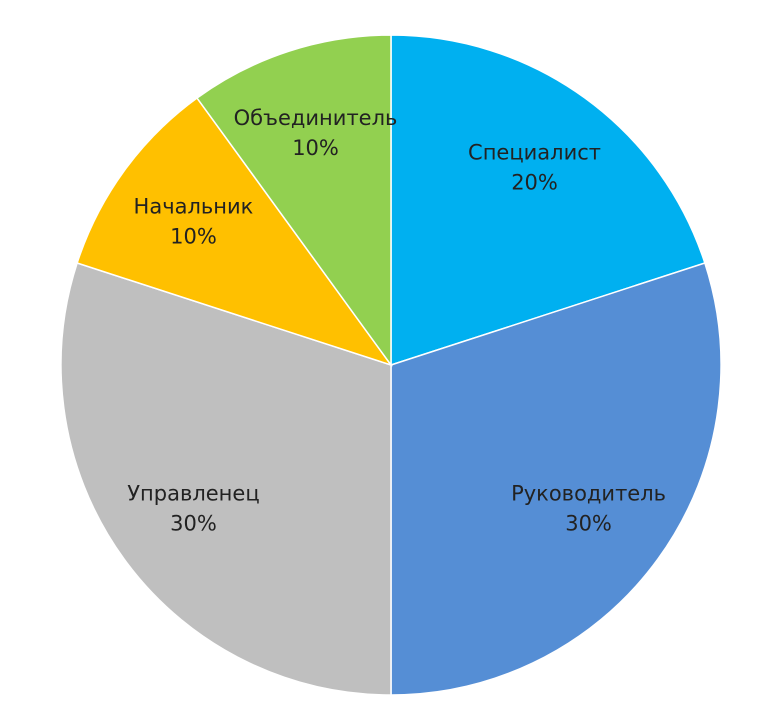 Image resolution: width=782 pixels, height=721 pixels. What do you see at coordinates (193, 494) in the screenshot?
I see `slice-label: Управленец` at bounding box center [193, 494].